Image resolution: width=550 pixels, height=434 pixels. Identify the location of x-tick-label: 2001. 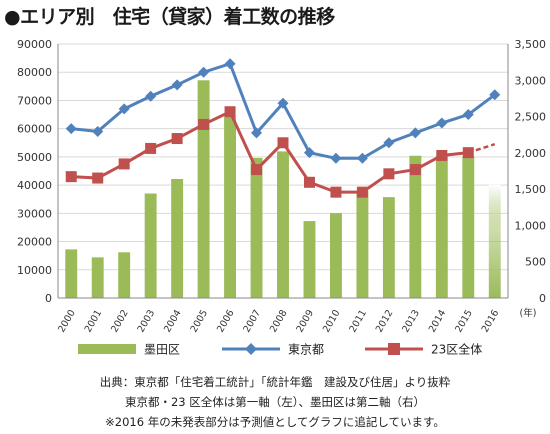
(94, 321).